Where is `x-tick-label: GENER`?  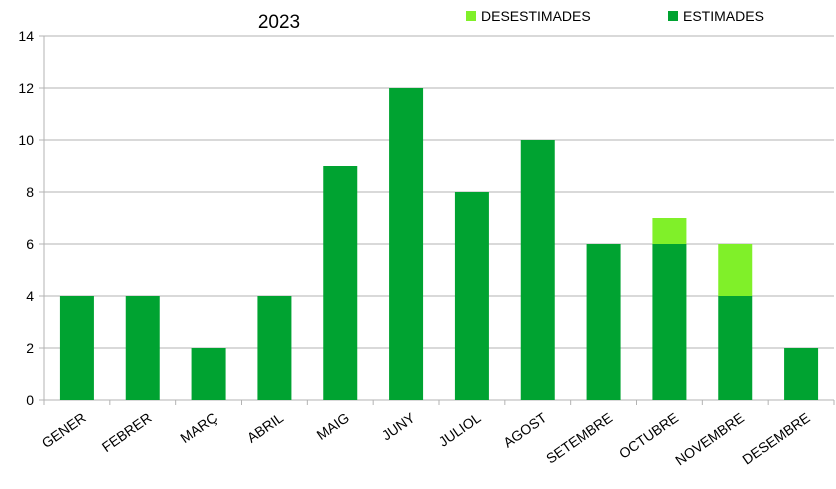
x-tick-label: GENER is located at coordinates (64, 430).